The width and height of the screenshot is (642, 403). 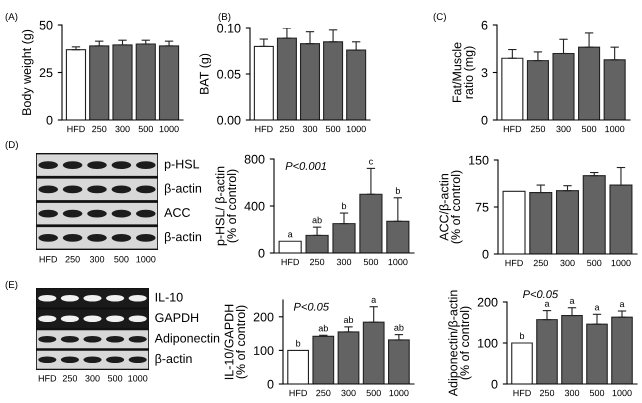 What do you see at coordinates (12, 17) in the screenshot?
I see `chart-title: (A)` at bounding box center [12, 17].